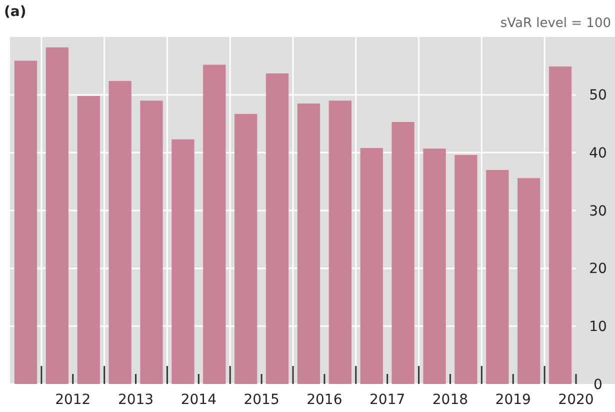 Image resolution: width=615 pixels, height=412 pixels. What do you see at coordinates (598, 154) in the screenshot?
I see `y-tick-label: 40` at bounding box center [598, 154].